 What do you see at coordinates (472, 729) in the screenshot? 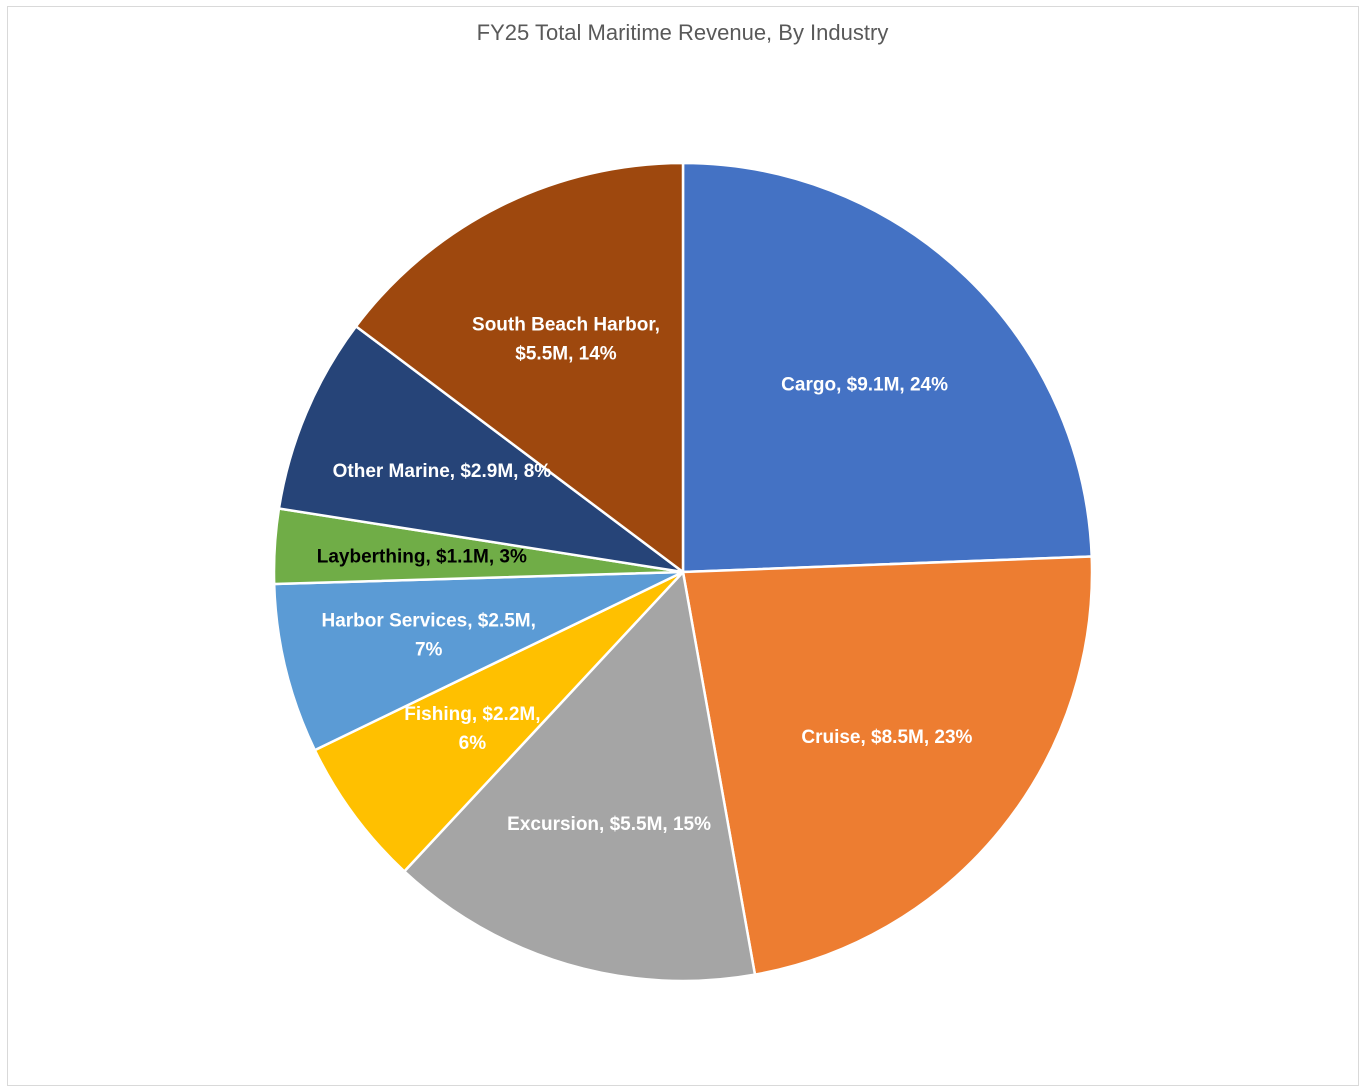
I see `data-label-fishing: Fishing, $2.2M, 6%` at bounding box center [472, 729].